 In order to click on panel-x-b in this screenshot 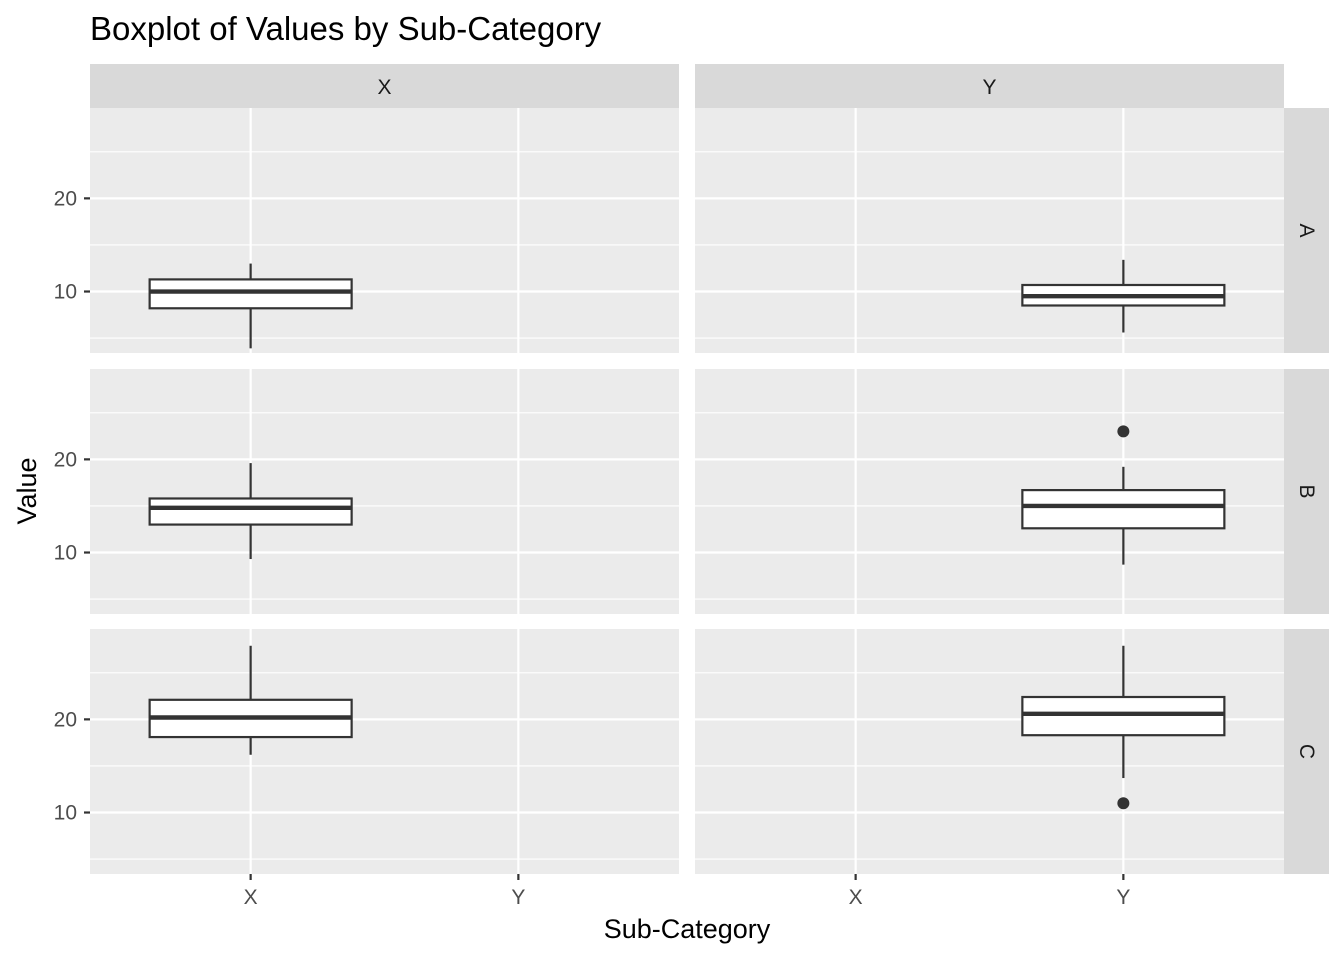, I will do `click(384, 491)`.